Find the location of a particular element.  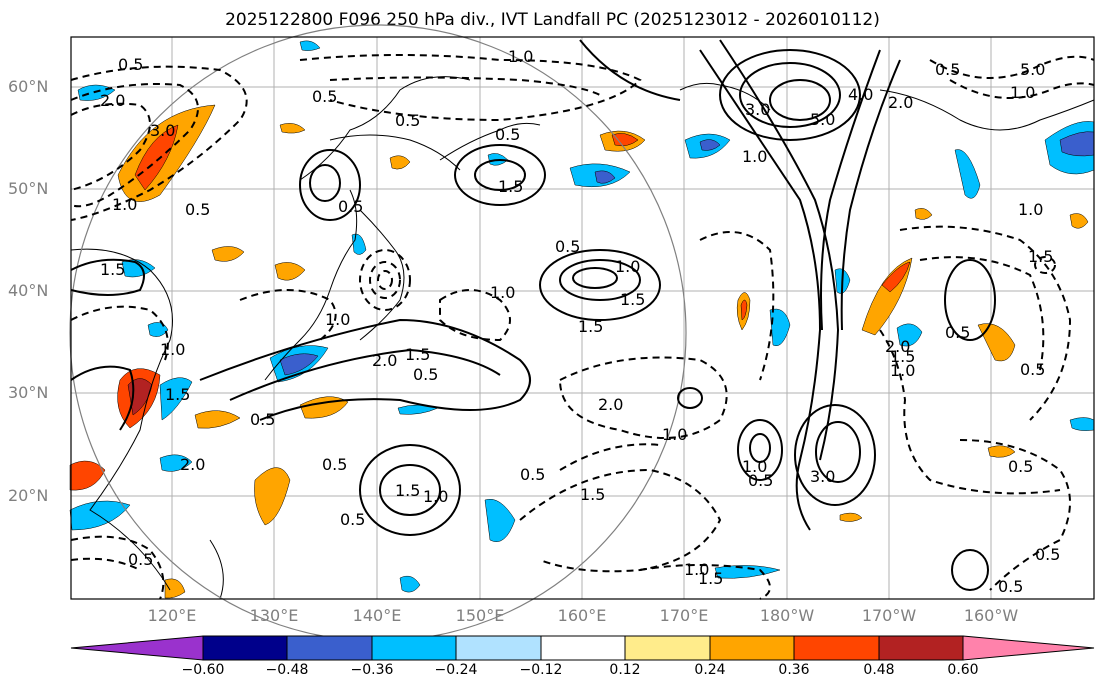

lon-label-150e: 150°E is located at coordinates (480, 615).